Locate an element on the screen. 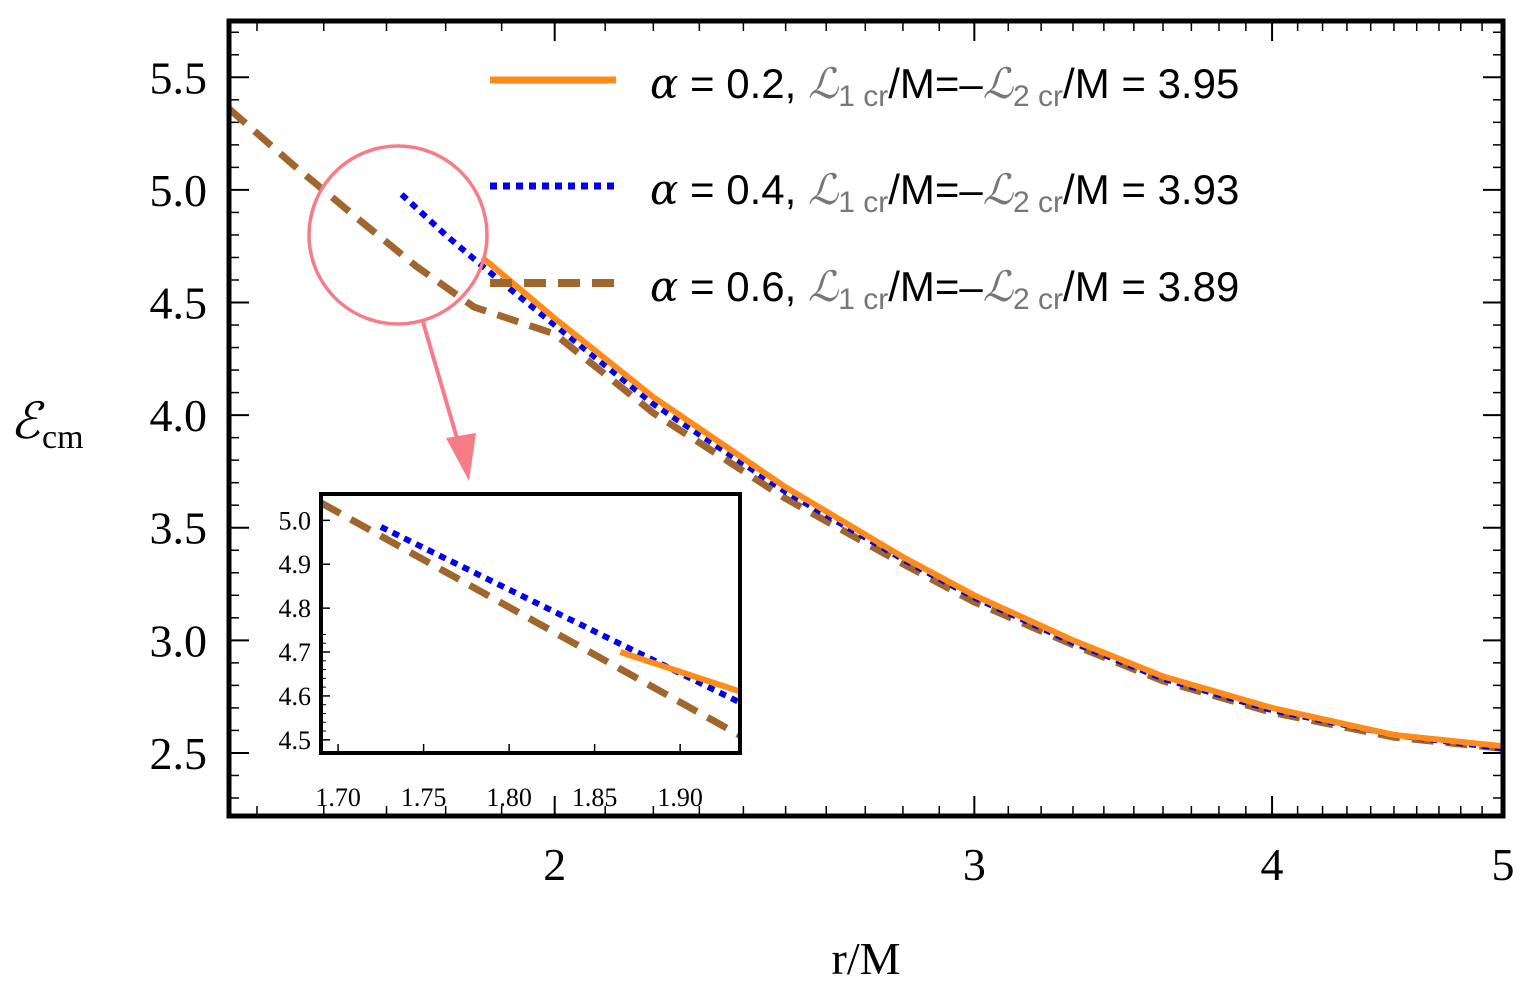 Image resolution: width=1528 pixels, height=998 pixels. inset-y-tick-label: 4.7 is located at coordinates (295, 652).